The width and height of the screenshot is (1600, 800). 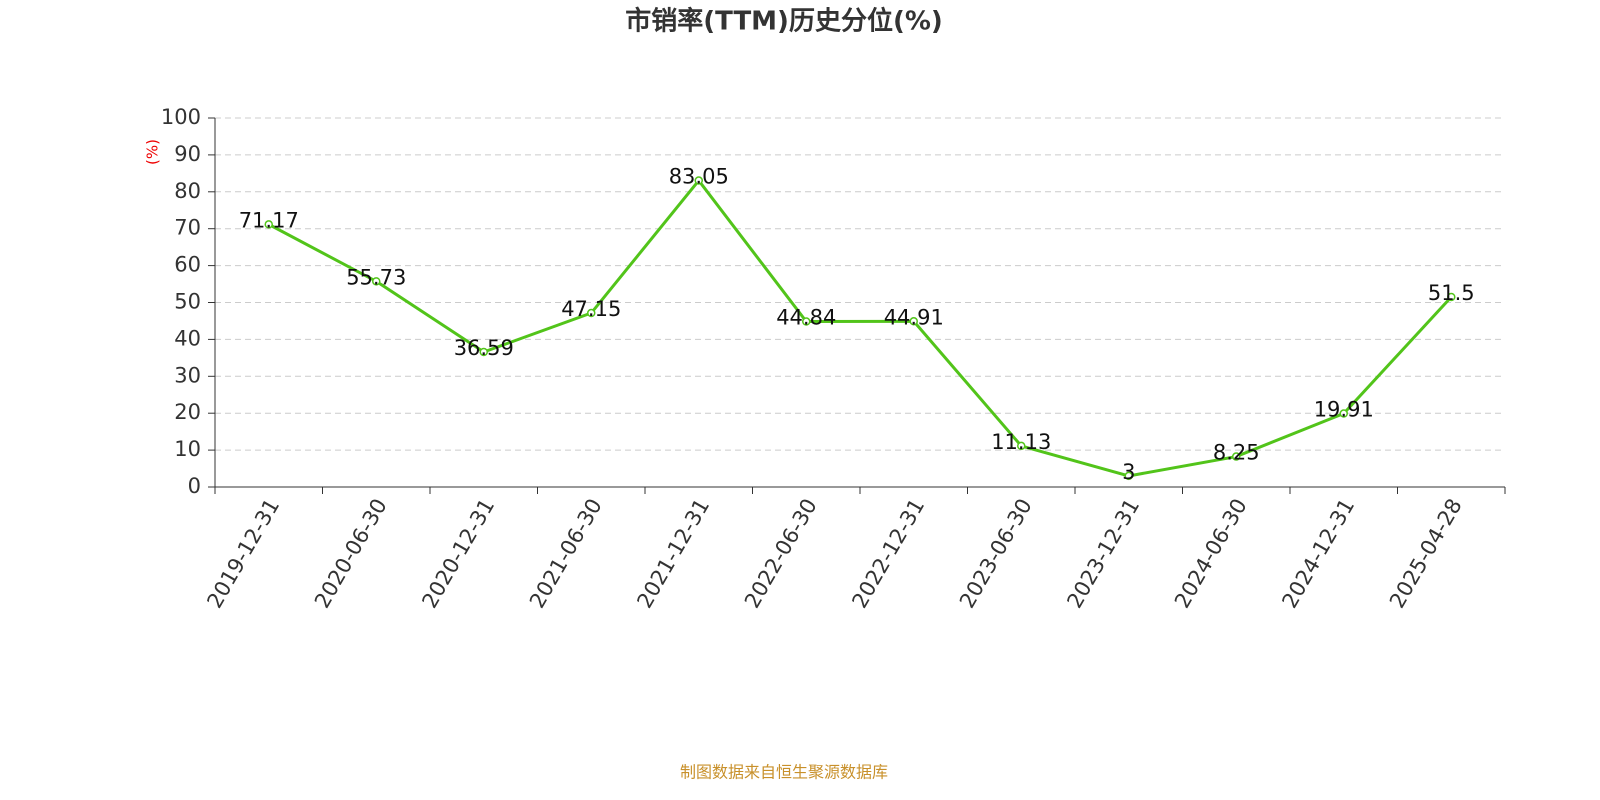 I want to click on x-tick-label: 2020-12-31, so click(x=458, y=554).